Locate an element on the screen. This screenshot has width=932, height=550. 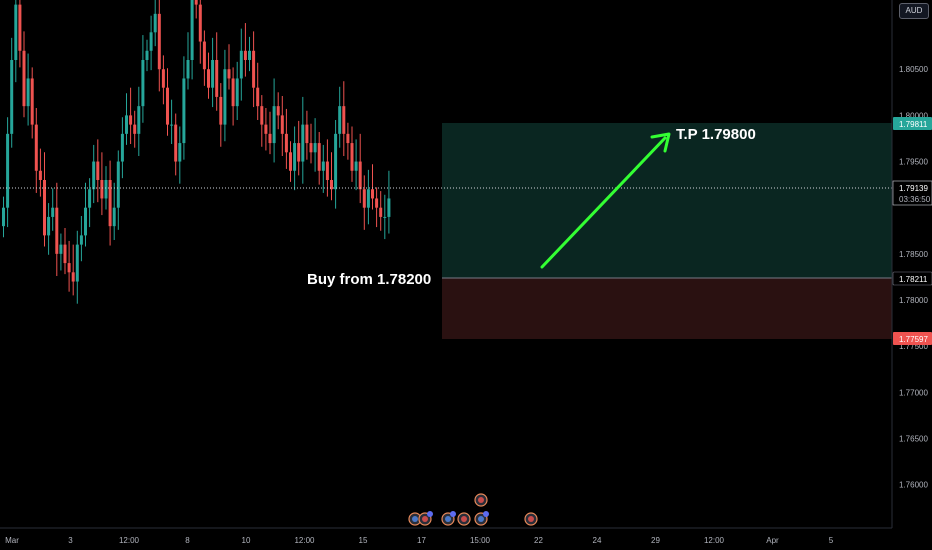
economic-events is located at coordinates (473, 509).